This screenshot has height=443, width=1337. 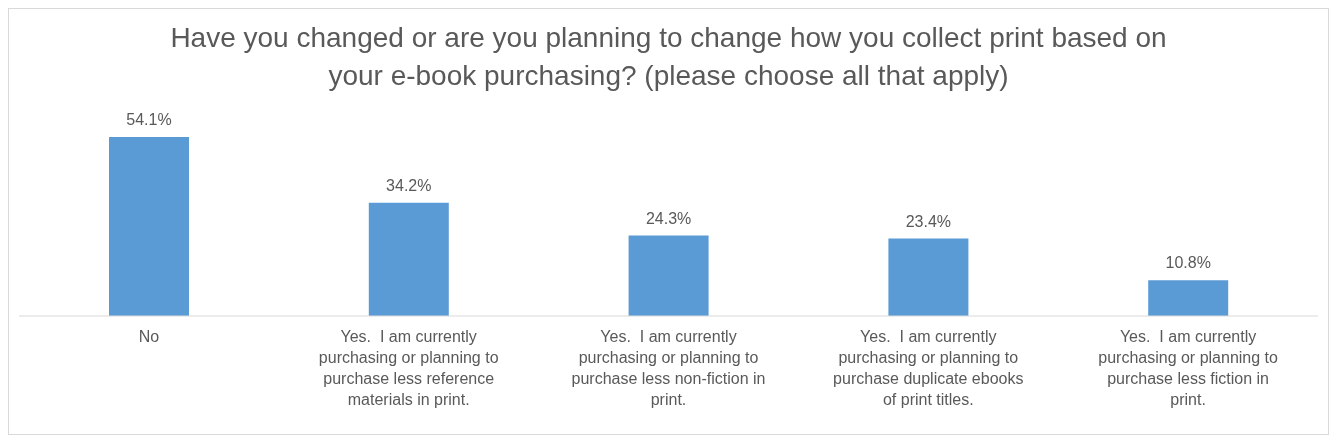 I want to click on x-tick-label: No, so click(x=149, y=336).